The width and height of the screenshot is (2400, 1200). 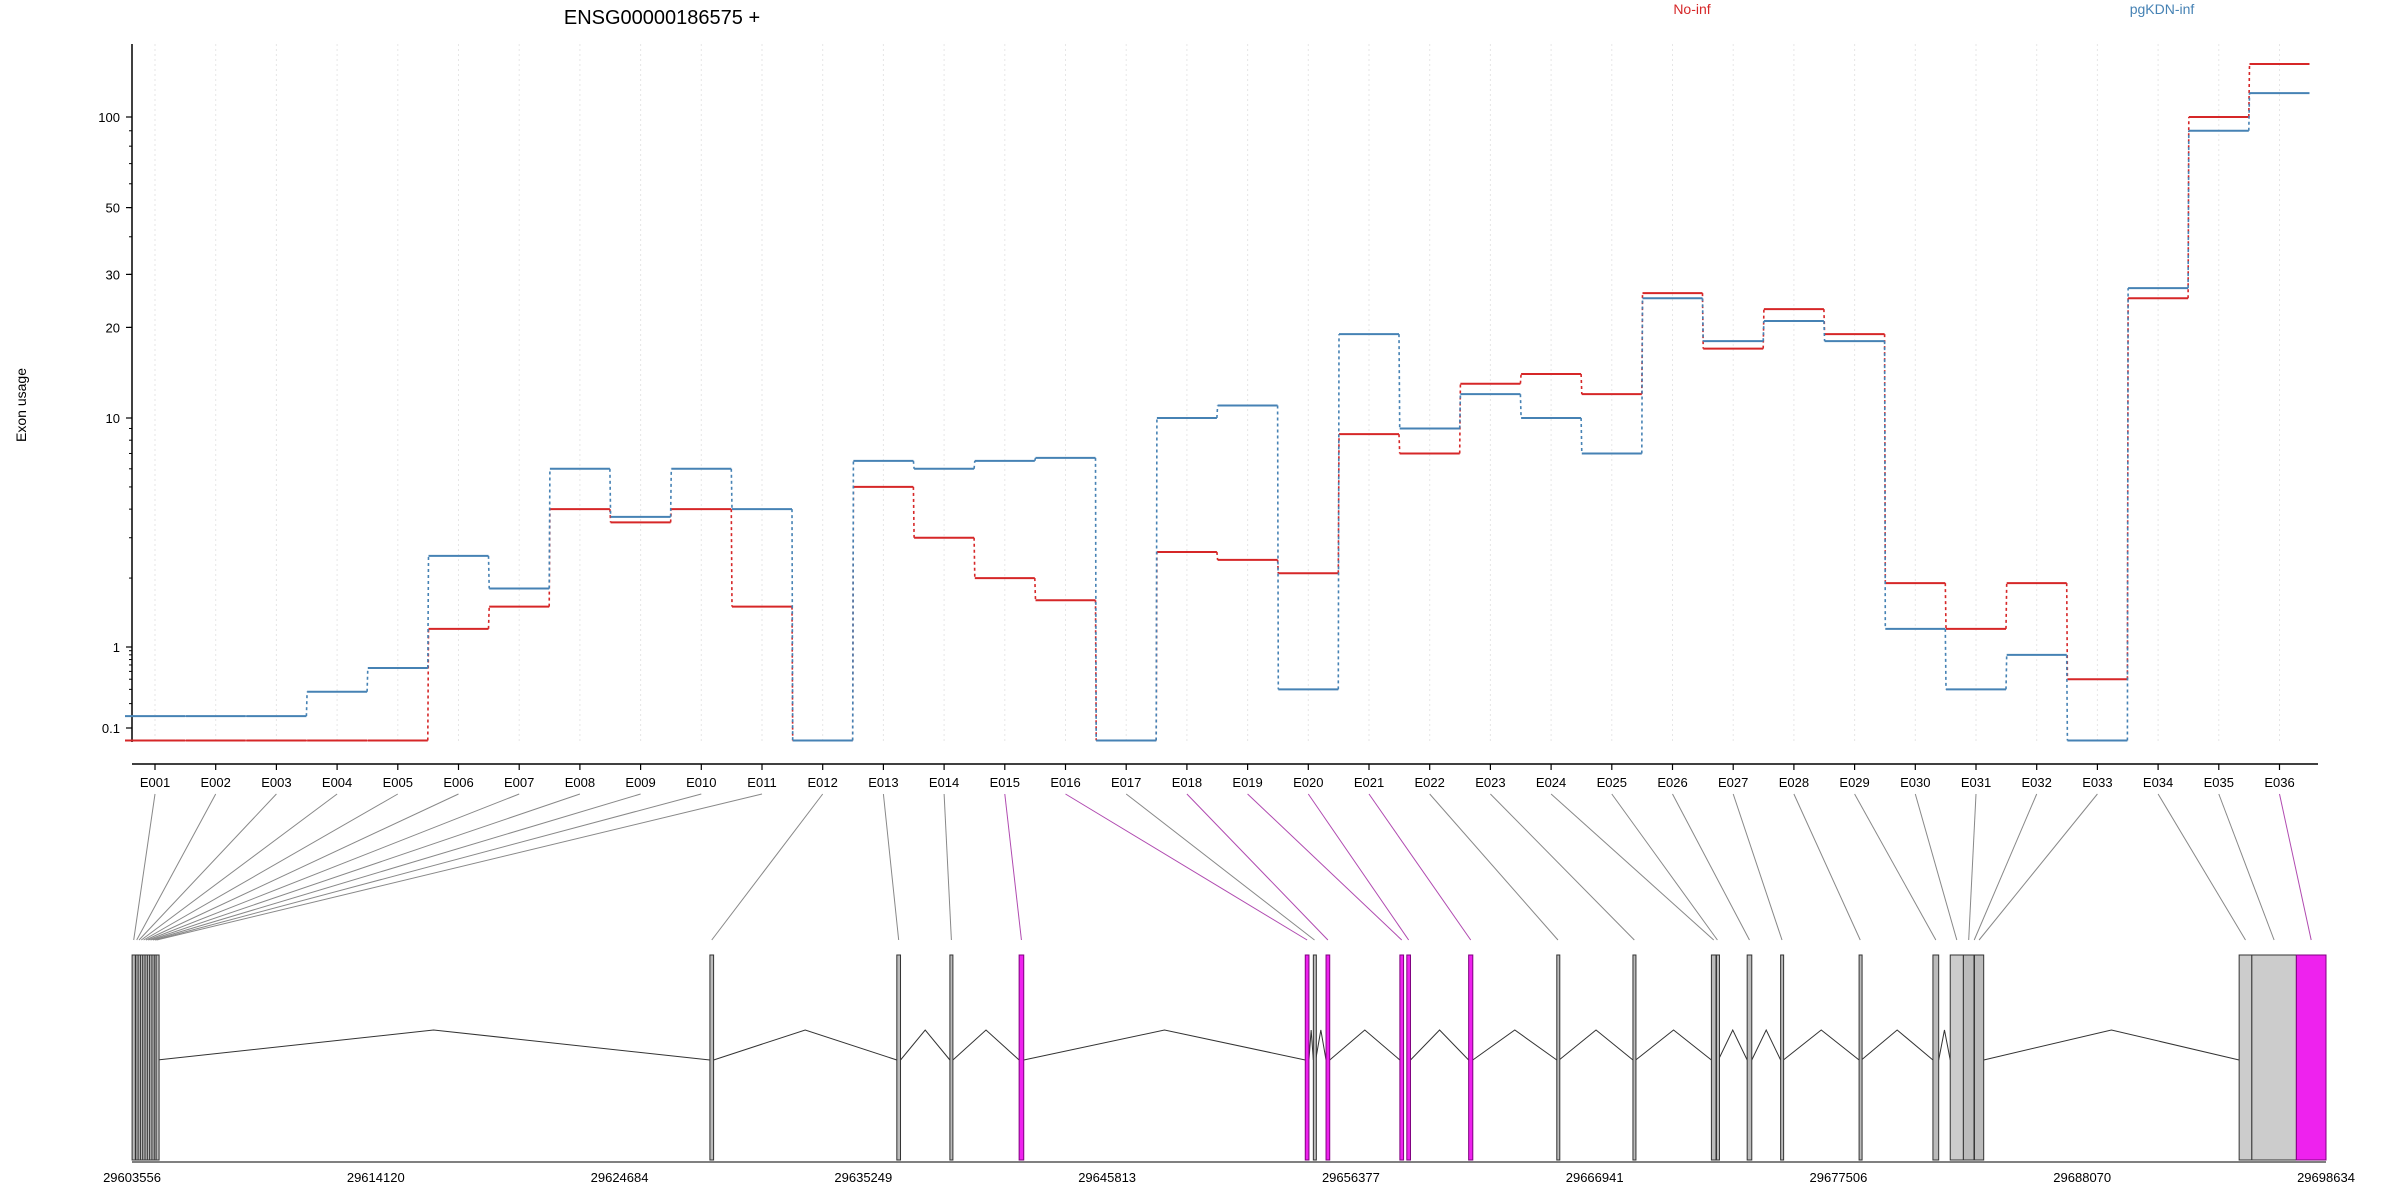 What do you see at coordinates (155, 782) in the screenshot?
I see `x-tick-label-e001: E001` at bounding box center [155, 782].